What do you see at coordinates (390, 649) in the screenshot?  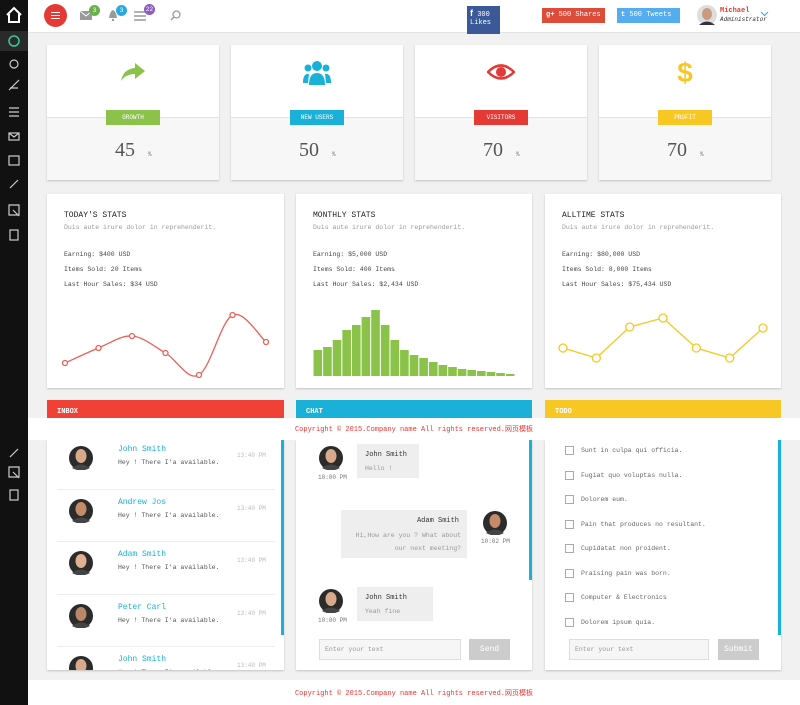 I see `chat-input: Enter your text` at bounding box center [390, 649].